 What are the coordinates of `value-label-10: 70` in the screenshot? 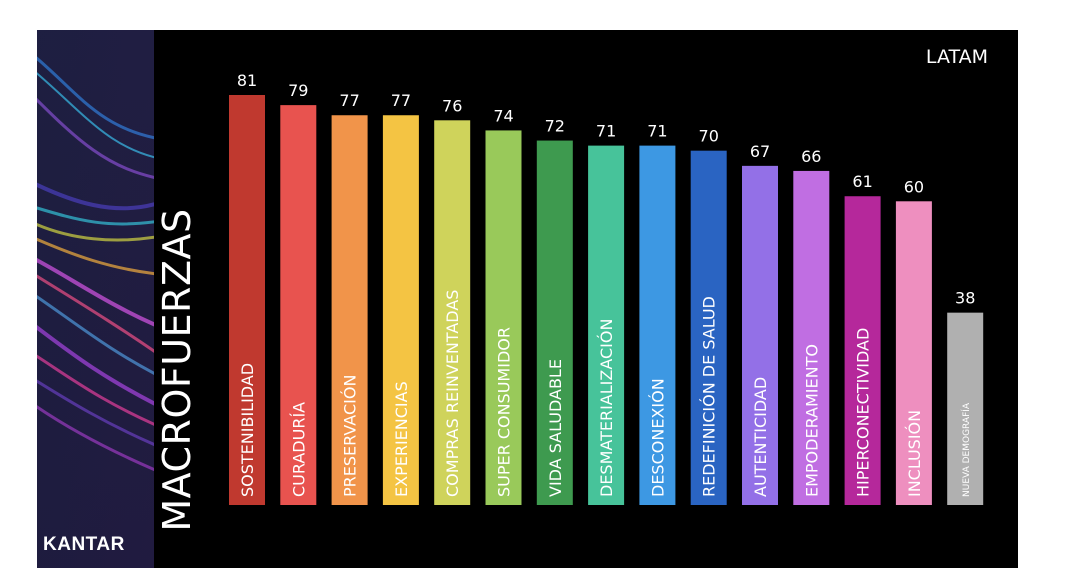 It's located at (709, 136).